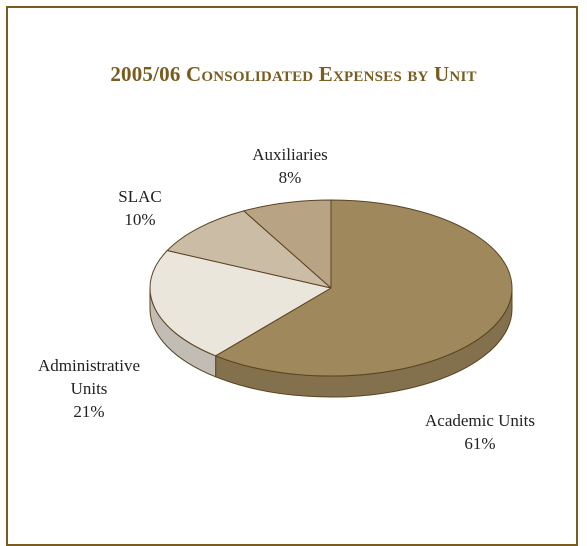 The image size is (587, 546). What do you see at coordinates (290, 154) in the screenshot?
I see `slice-label-auxiliaries-name: Auxiliaries` at bounding box center [290, 154].